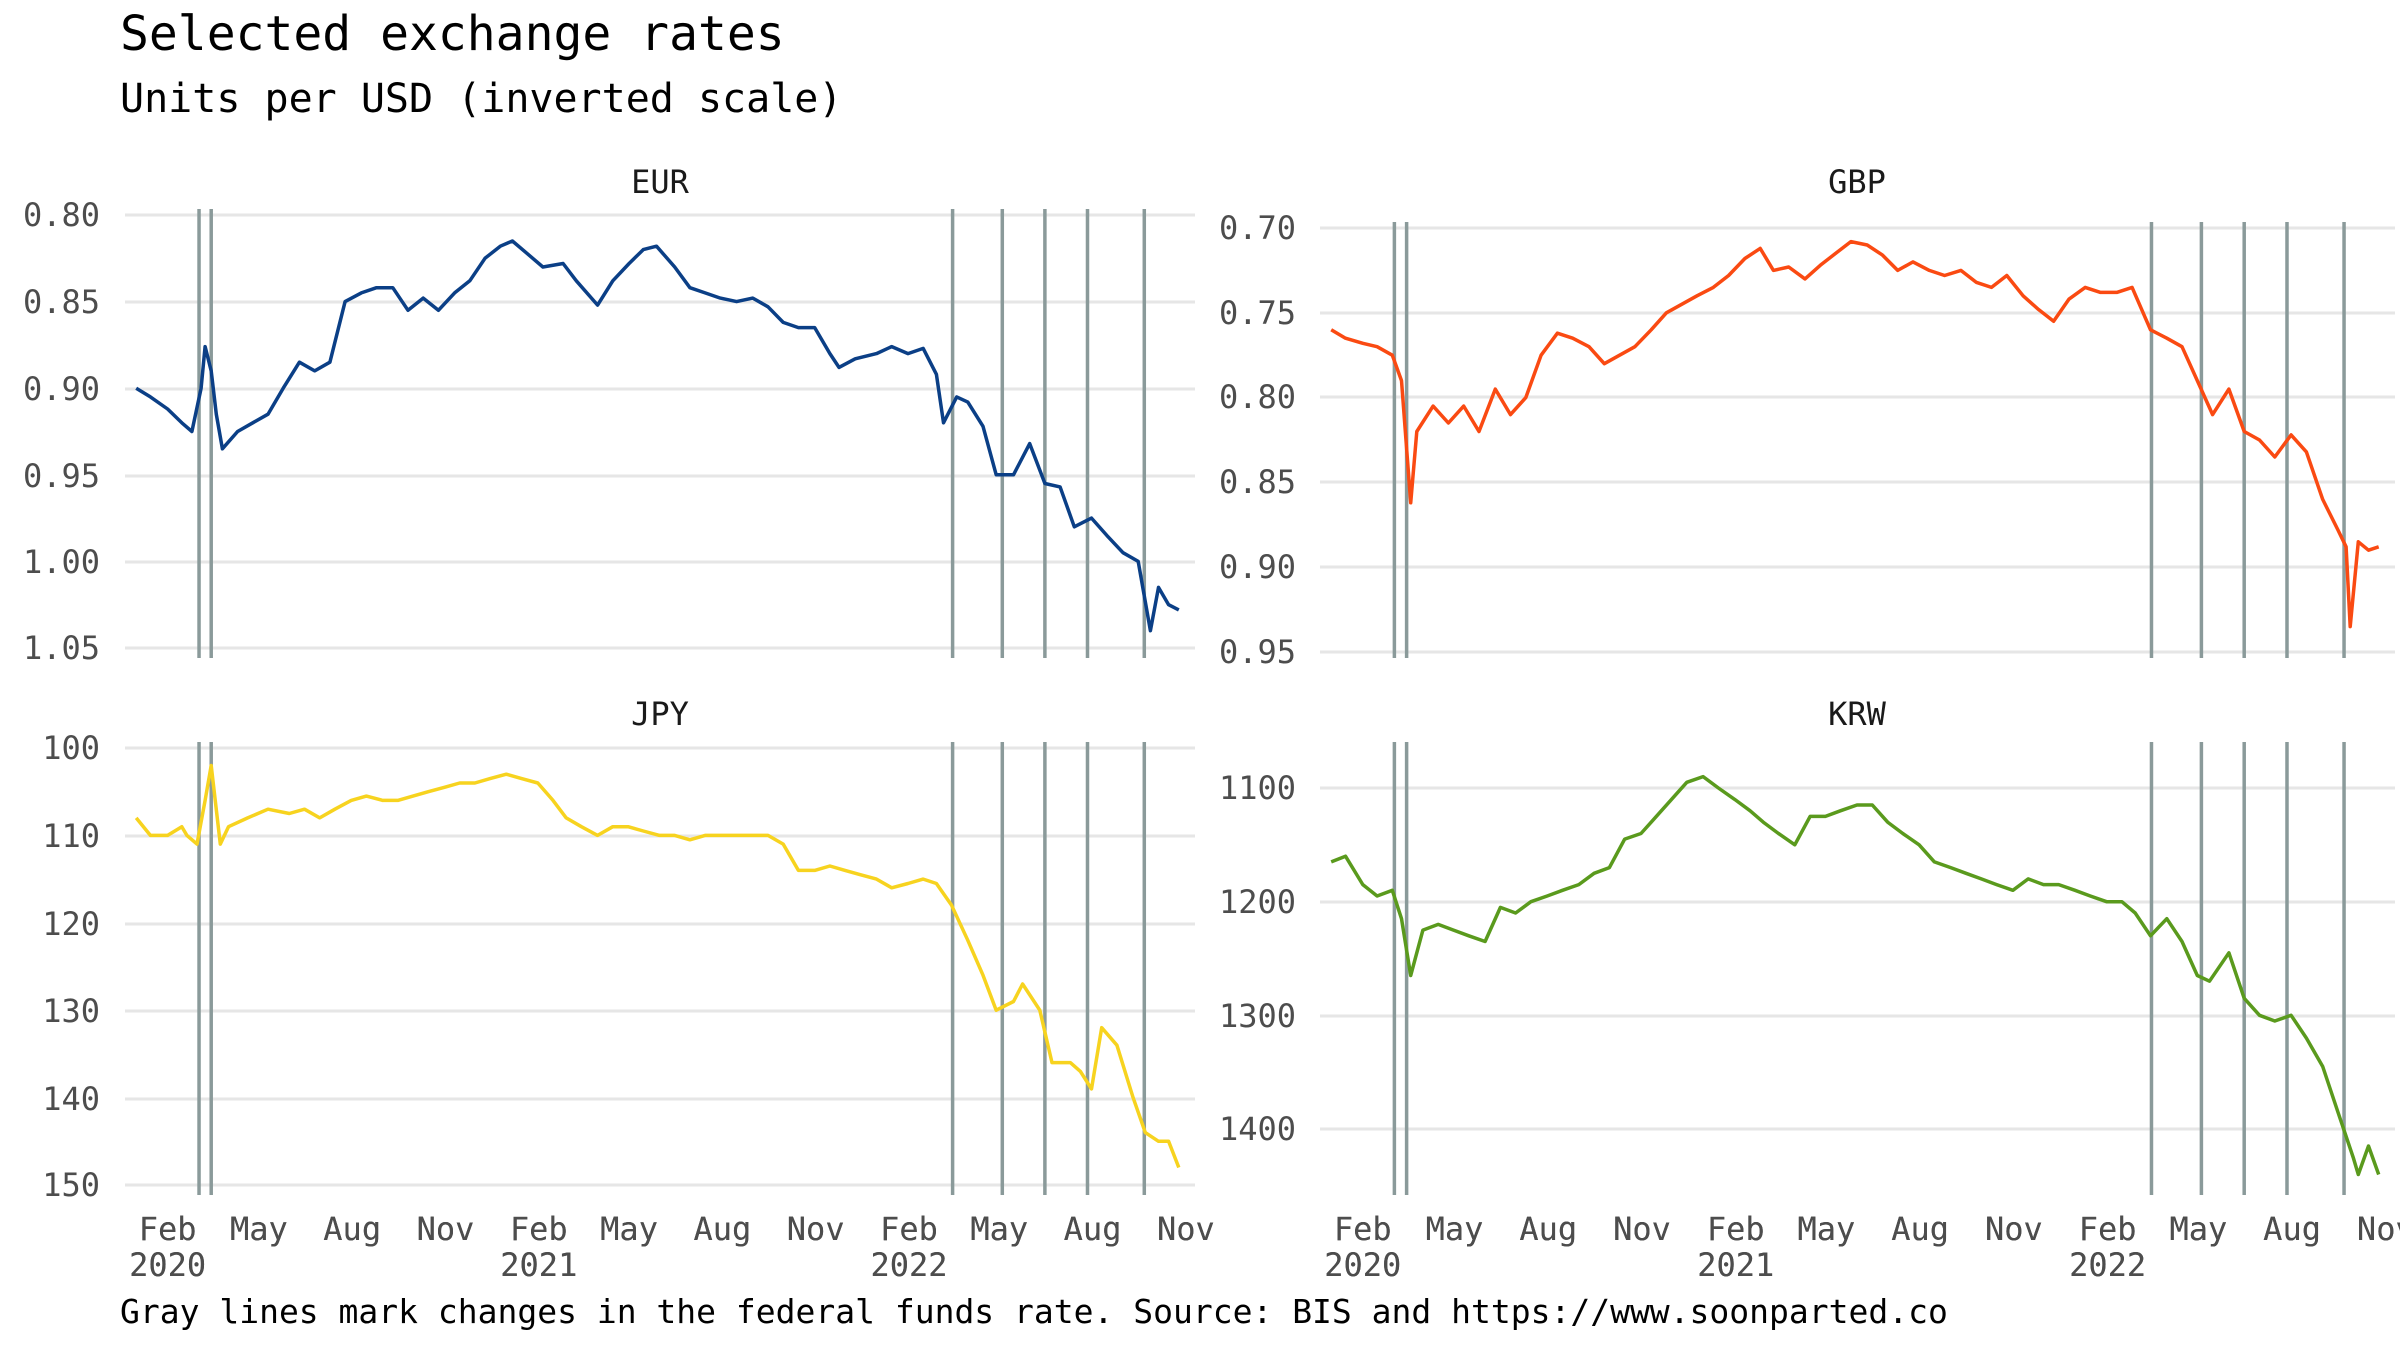  Describe the element at coordinates (71, 1099) in the screenshot. I see `y-tick-label: 140` at that location.